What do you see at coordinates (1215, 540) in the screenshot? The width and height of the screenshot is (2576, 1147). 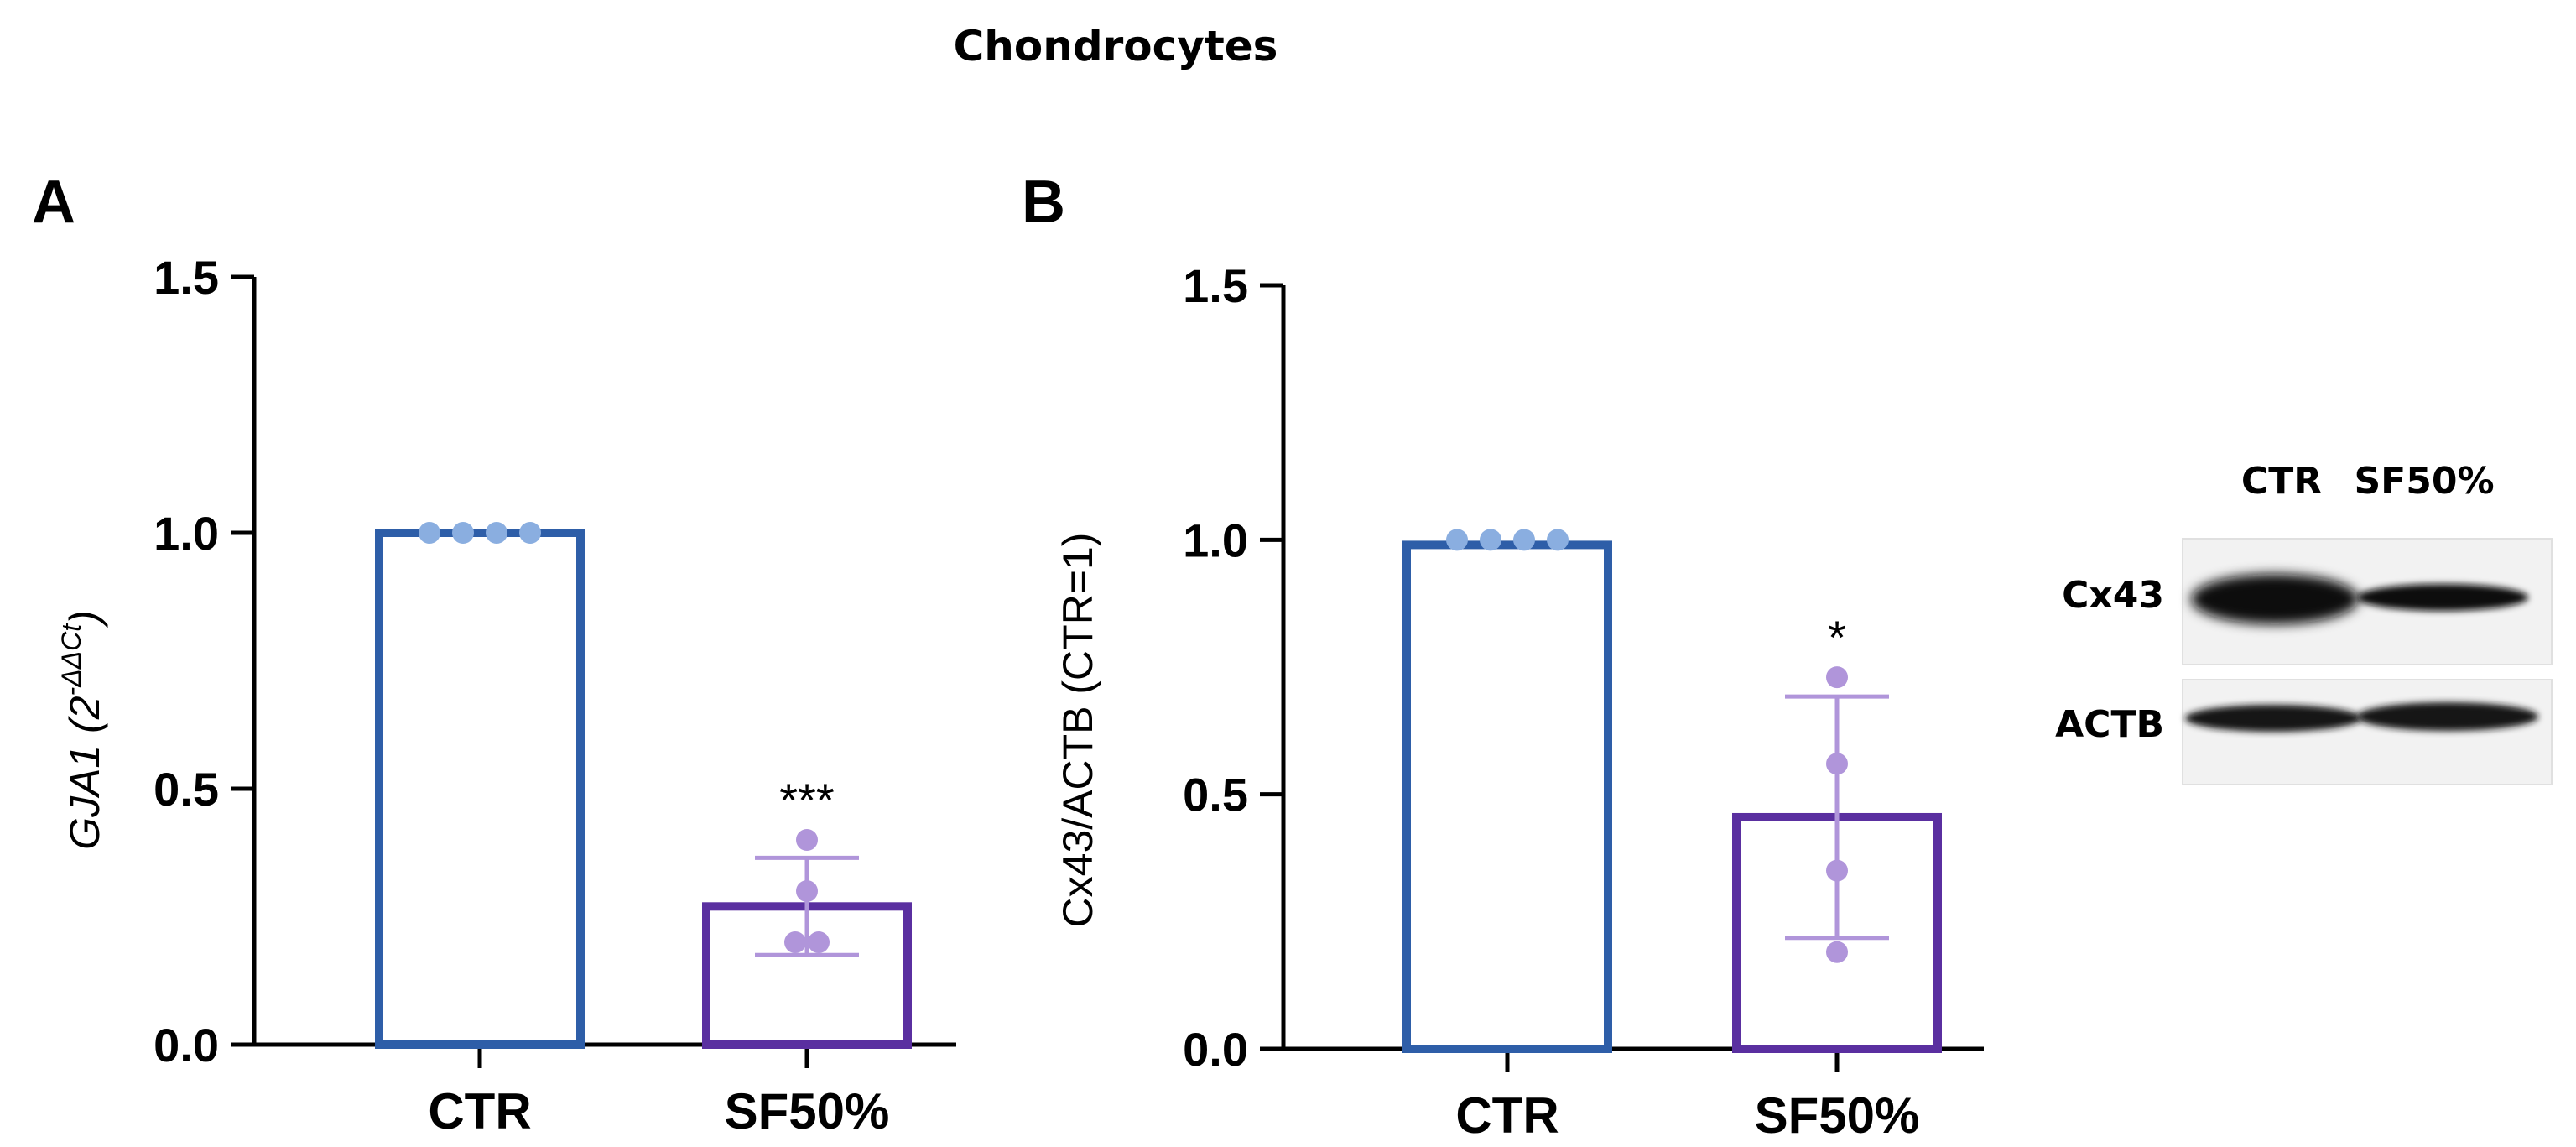 I see `panel-b-y-tick-label: 1.0` at bounding box center [1215, 540].